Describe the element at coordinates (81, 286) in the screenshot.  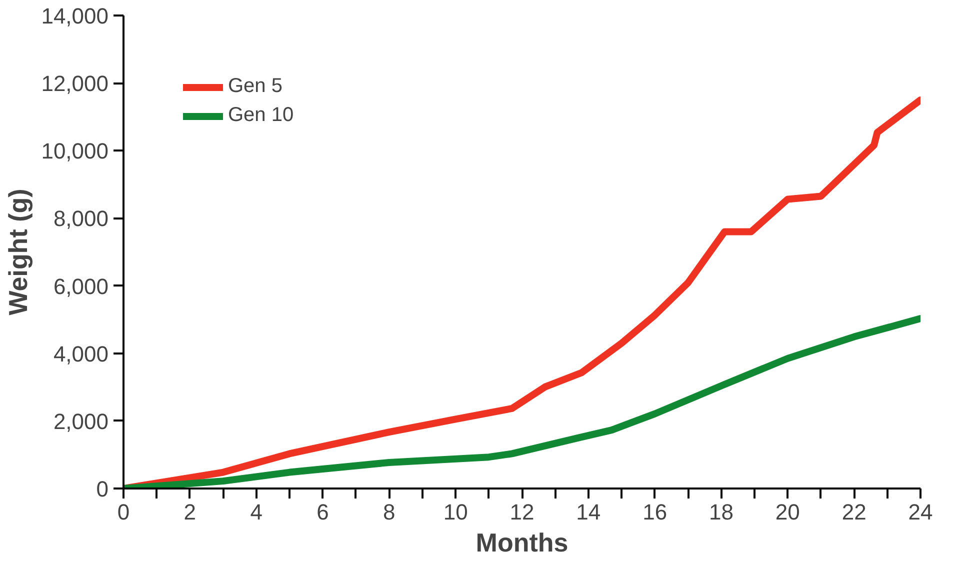
I see `y-tick-label: 6,000` at that location.